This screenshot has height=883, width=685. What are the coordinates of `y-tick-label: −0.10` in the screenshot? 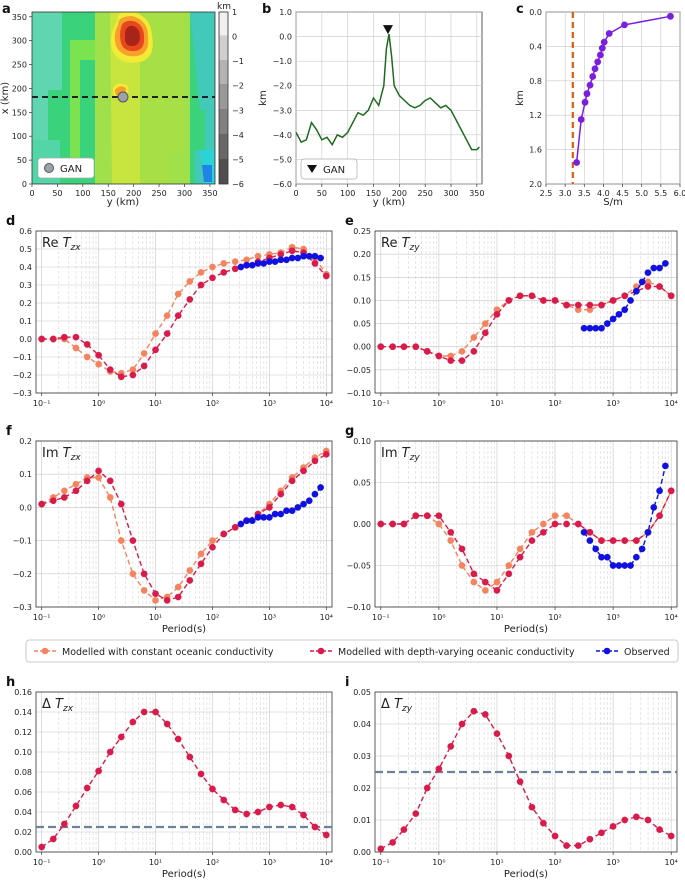 It's located at (358, 393).